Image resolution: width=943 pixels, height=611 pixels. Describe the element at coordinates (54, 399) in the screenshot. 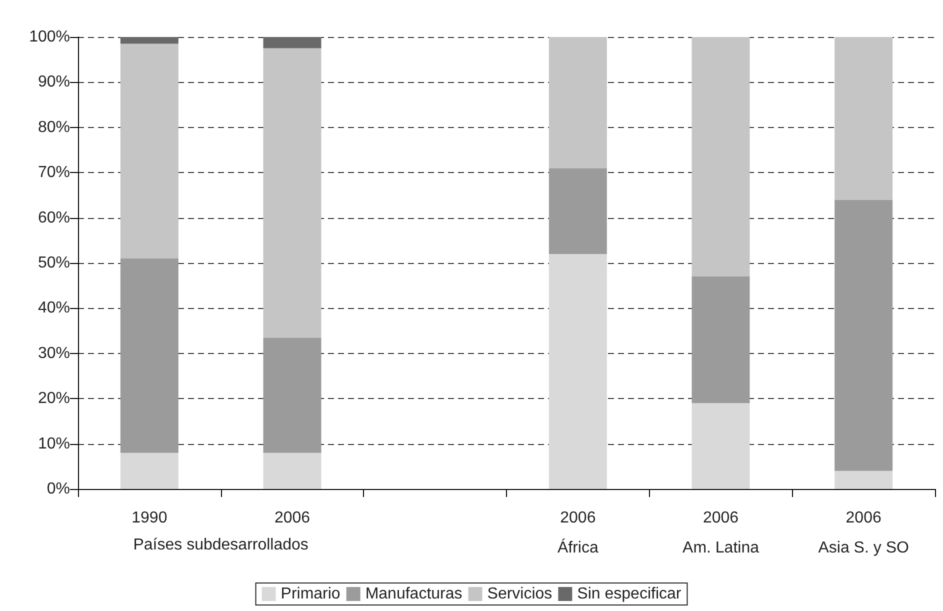

I see `y-tick-label: 20%` at that location.